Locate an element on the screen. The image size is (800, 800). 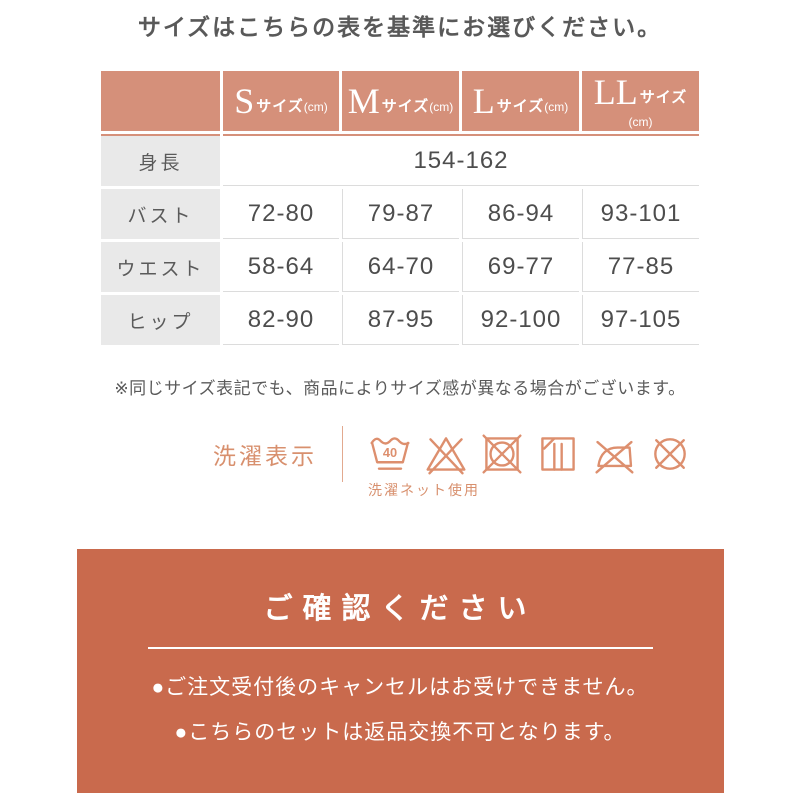
hip-m-cell: 87-95 is located at coordinates (400, 320).